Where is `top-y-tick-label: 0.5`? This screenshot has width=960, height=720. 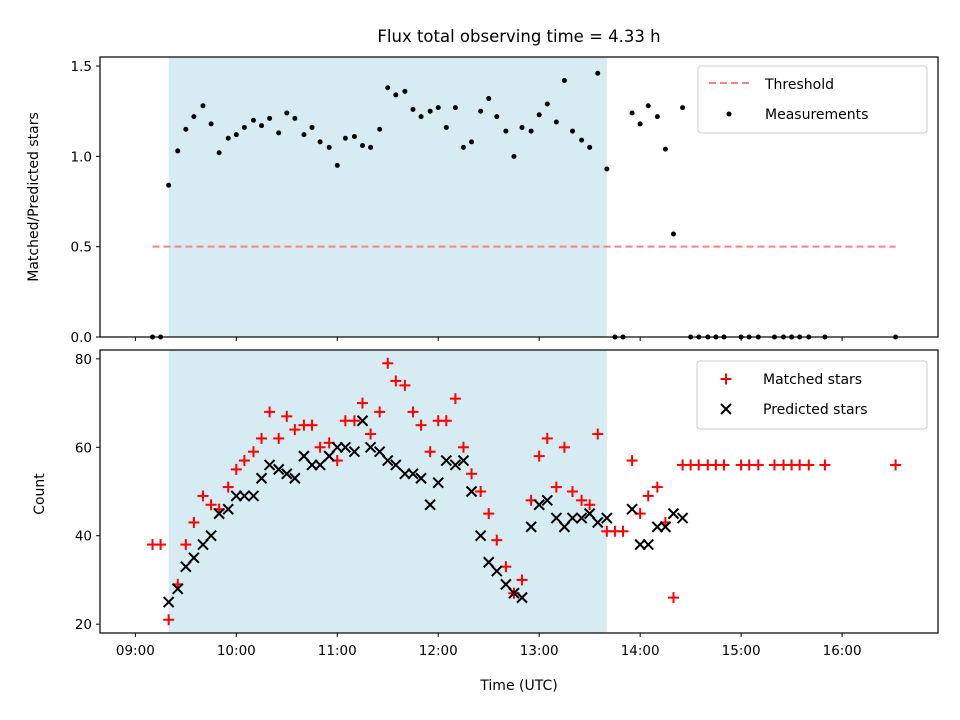 top-y-tick-label: 0.5 is located at coordinates (81, 248).